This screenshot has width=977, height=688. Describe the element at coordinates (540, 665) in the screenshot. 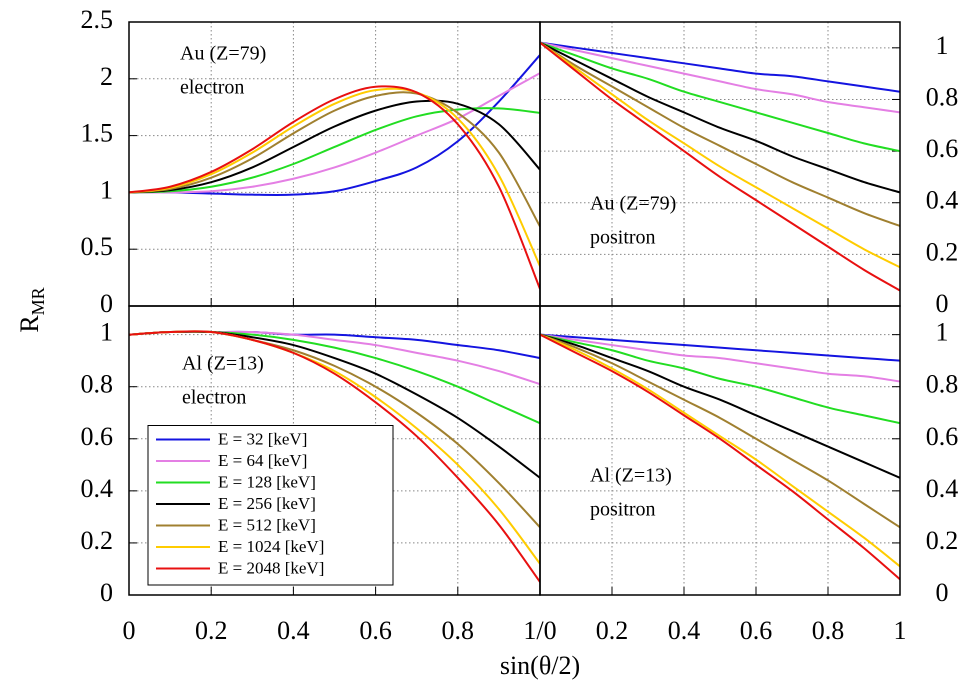

I see `x-axis-label: sin(θ/2)` at that location.